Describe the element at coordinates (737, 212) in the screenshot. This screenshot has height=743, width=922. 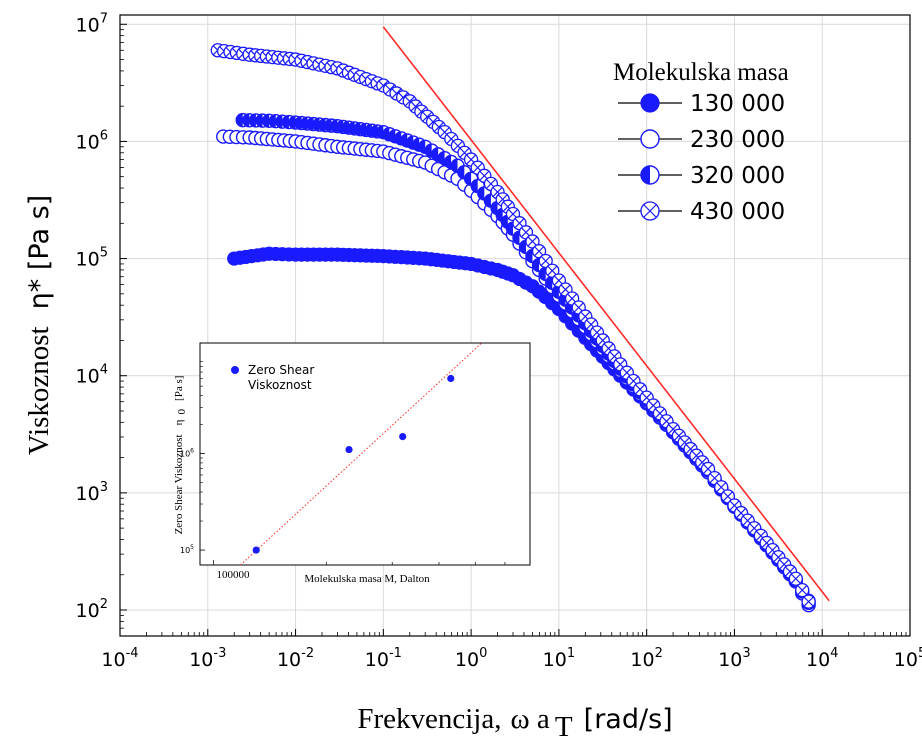
I see `legend-label: 430 000` at that location.